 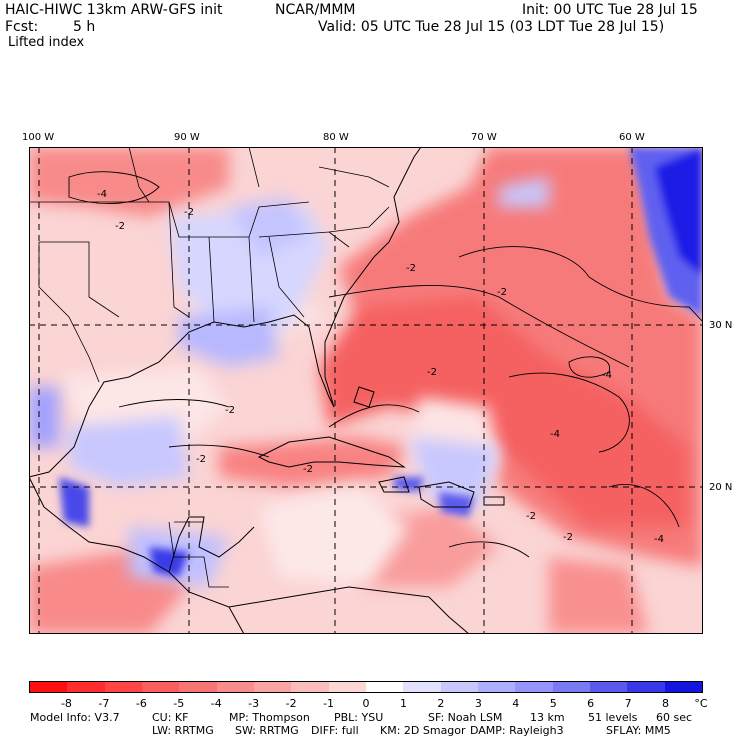 I want to click on color-scale-tick: 1, so click(x=403, y=703).